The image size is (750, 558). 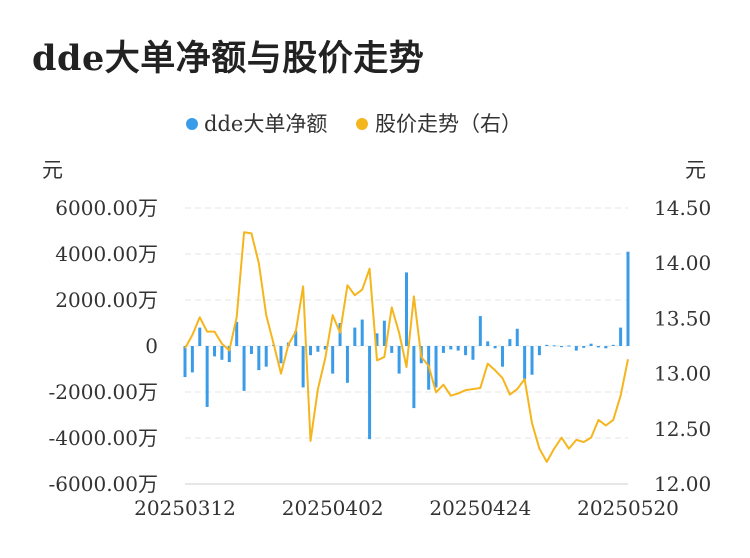 I want to click on right-axis-tick-label: 13.00, so click(x=682, y=374).